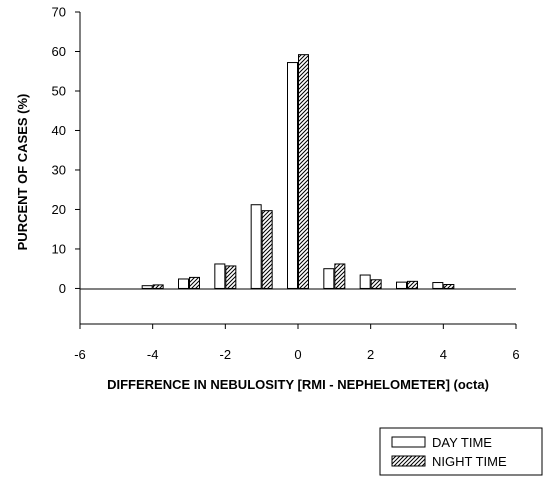 This screenshot has width=558, height=482. I want to click on y-tick-label: 60, so click(59, 51).